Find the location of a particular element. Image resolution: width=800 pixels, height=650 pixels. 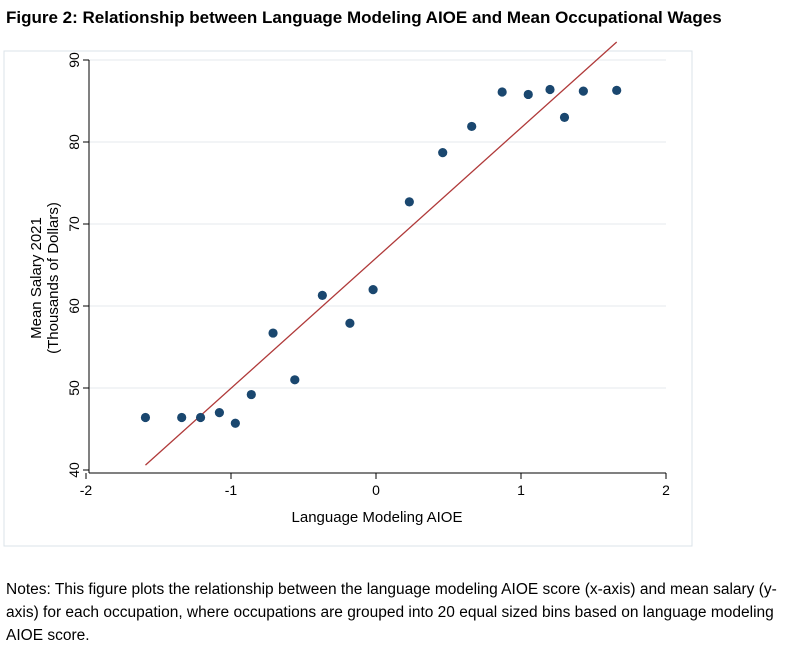

y-axis-title: Mean Salary 2021 (Thousands of Dollars) is located at coordinates (45, 278).